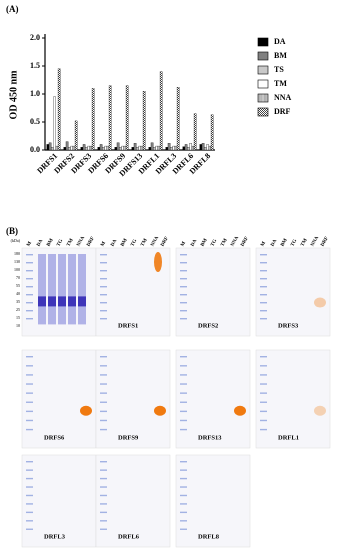 Image resolution: width=340 pixels, height=550 pixels. What do you see at coordinates (17, 261) in the screenshot?
I see `kda-label: 130` at bounding box center [17, 261].